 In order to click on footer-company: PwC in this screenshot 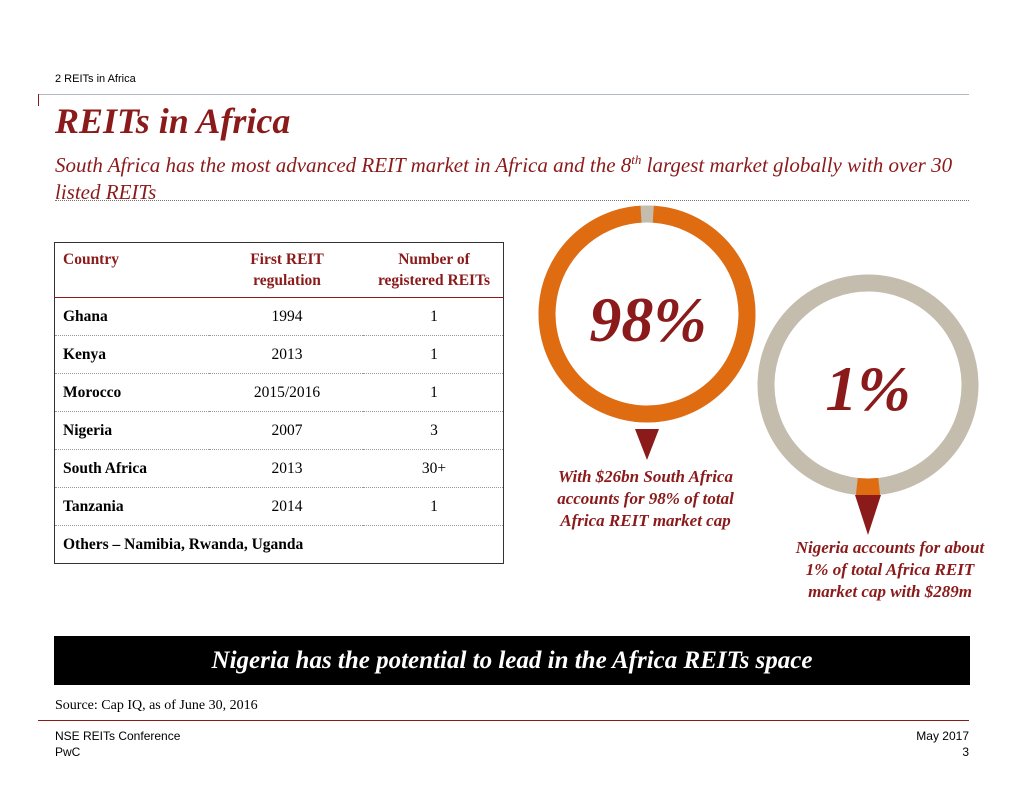, I will do `click(68, 752)`.